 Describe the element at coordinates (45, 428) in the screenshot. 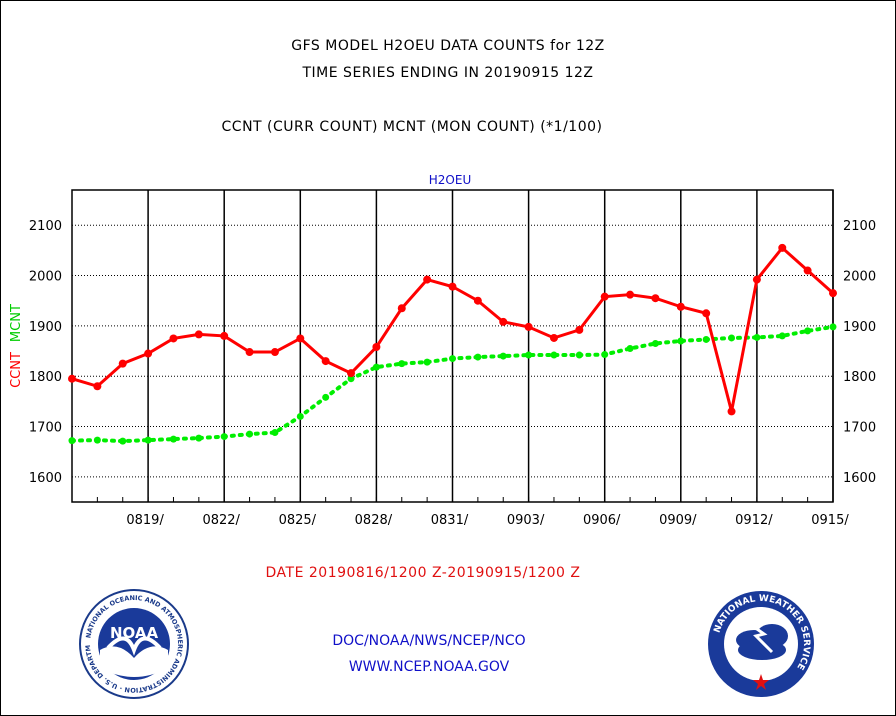

I see `y-tick-label-left: 1700` at that location.